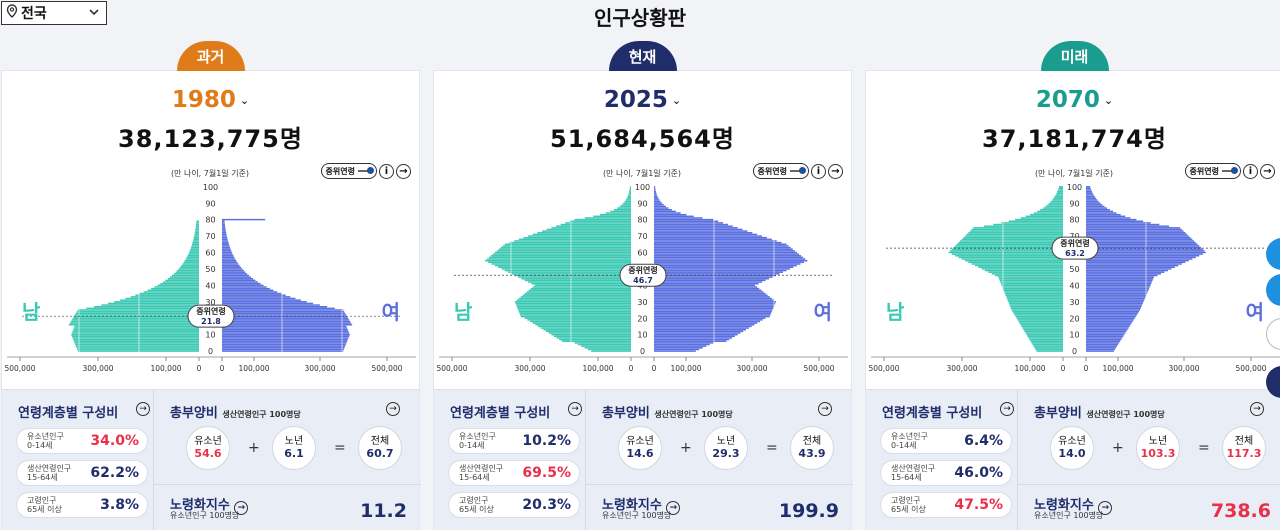 Image resolution: width=1280 pixels, height=530 pixels. Describe the element at coordinates (54, 13) in the screenshot. I see `region-select: 전국` at that location.